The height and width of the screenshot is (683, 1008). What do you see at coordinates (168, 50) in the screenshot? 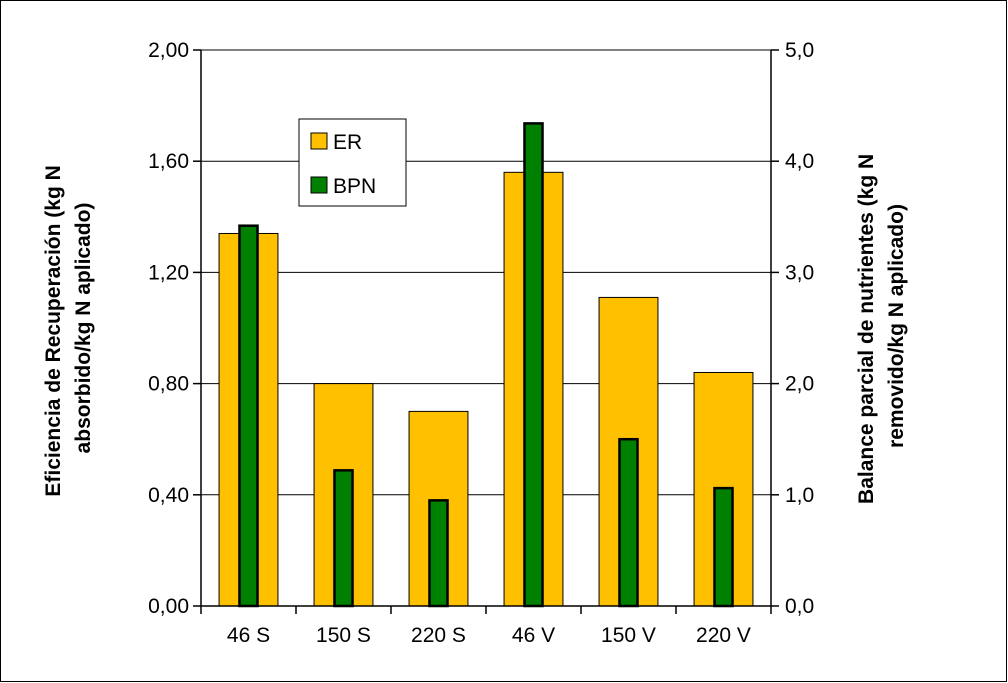
I see `left-tick-label: 2,00` at bounding box center [168, 50].